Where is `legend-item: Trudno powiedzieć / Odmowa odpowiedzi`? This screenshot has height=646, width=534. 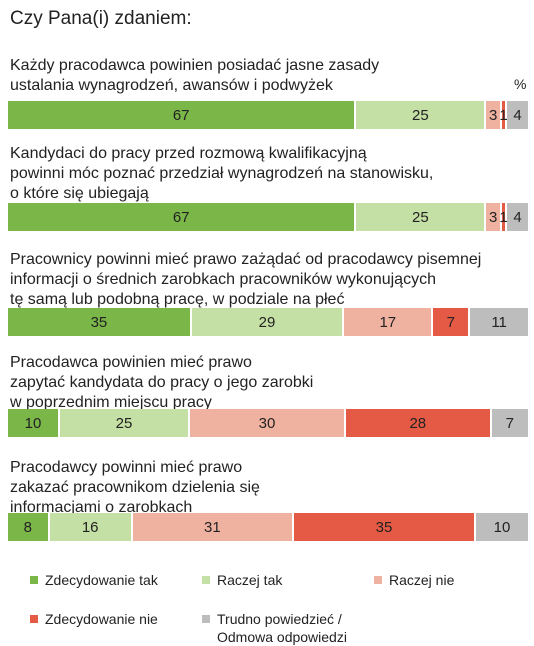
legend-item: Trudno powiedzieć / Odmowa odpowiedzi is located at coordinates (274, 628).